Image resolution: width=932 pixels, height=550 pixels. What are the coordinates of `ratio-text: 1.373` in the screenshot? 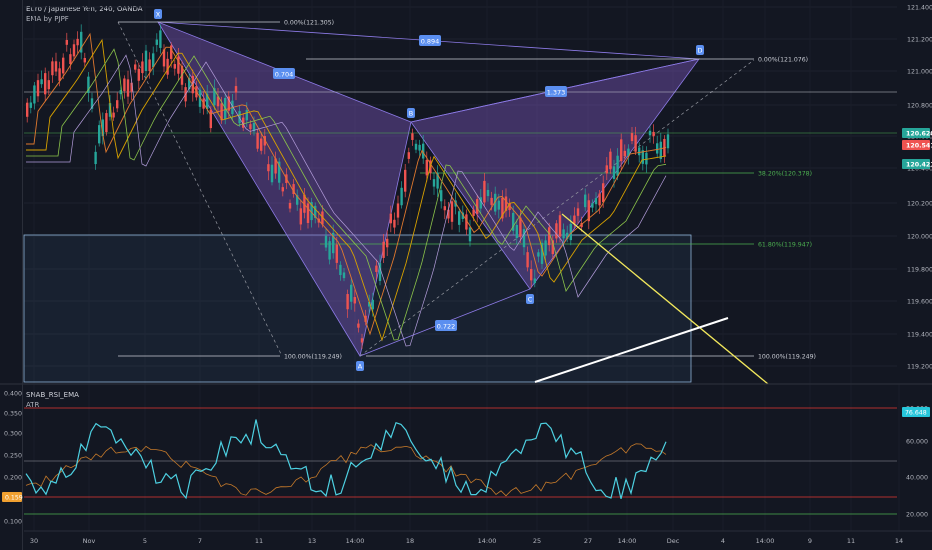 It's located at (556, 93).